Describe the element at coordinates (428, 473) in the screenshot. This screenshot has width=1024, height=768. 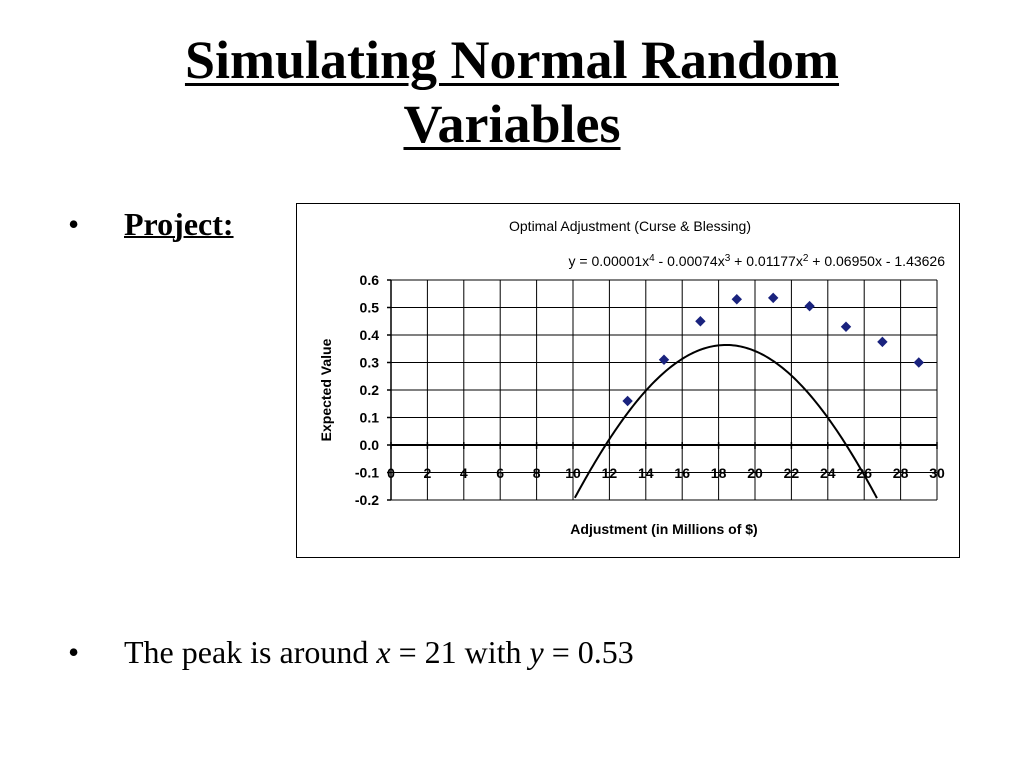
I see `x-tick-label: 2` at that location.